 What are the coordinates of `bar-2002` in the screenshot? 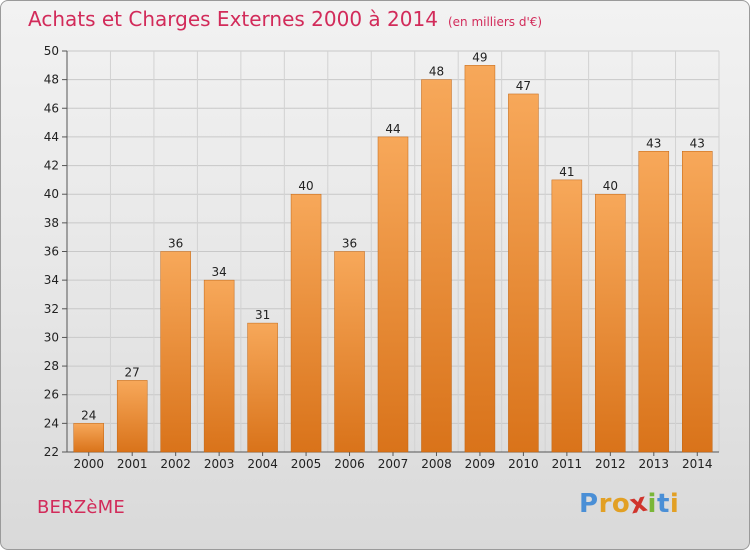 It's located at (175, 352).